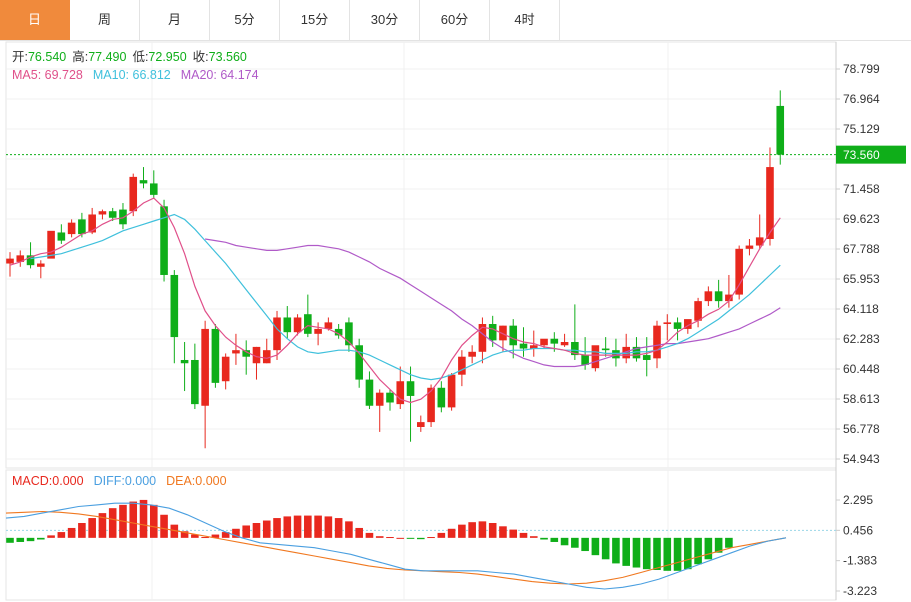 This screenshot has height=602, width=911. What do you see at coordinates (64, 75) in the screenshot?
I see `ma5-value: 69.728` at bounding box center [64, 75].